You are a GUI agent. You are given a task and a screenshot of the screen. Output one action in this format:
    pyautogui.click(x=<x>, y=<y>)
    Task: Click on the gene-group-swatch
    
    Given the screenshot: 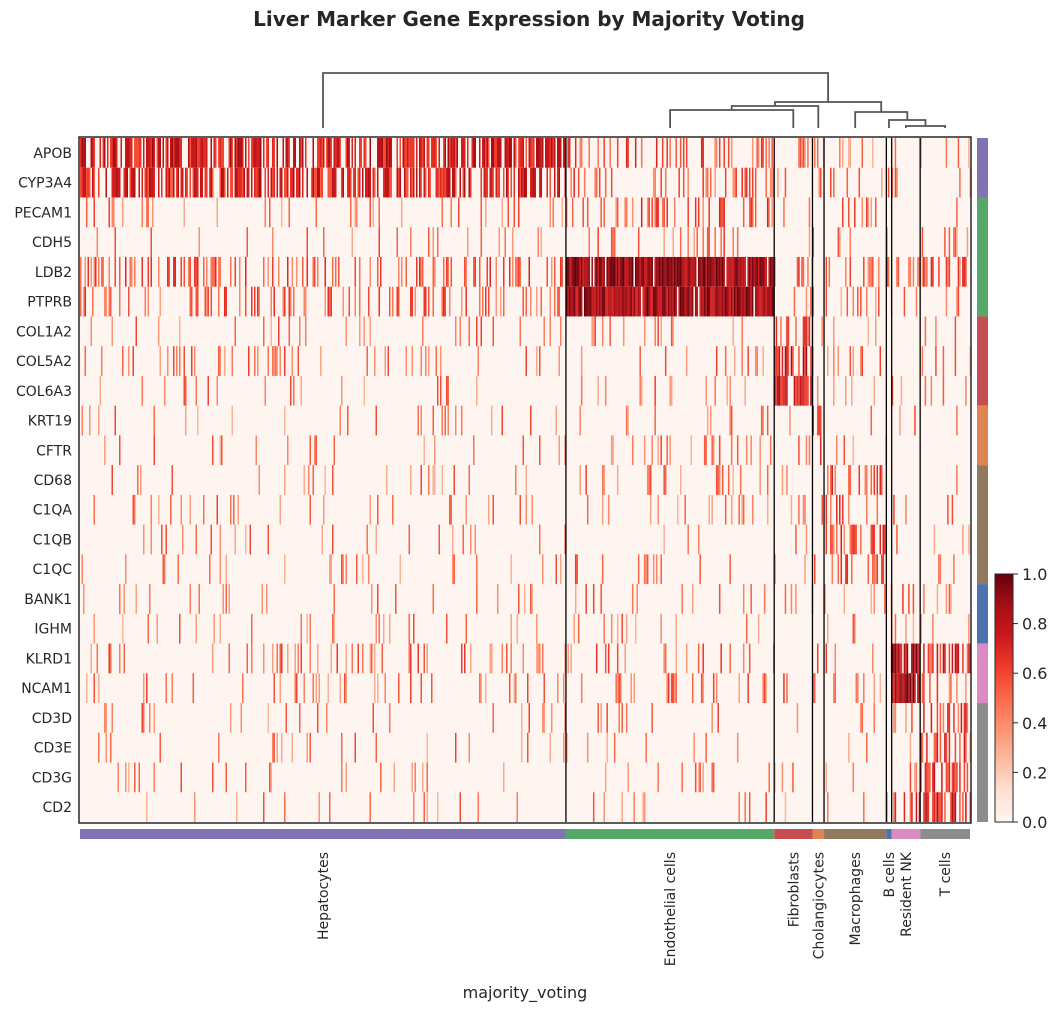 What is the action you would take?
    pyautogui.click(x=982, y=673)
    